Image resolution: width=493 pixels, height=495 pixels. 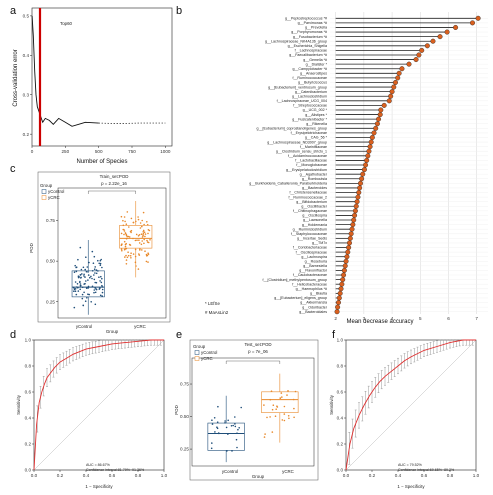 I want to click on species-label: g__Incertae_Sedis, so click(x=312, y=239).